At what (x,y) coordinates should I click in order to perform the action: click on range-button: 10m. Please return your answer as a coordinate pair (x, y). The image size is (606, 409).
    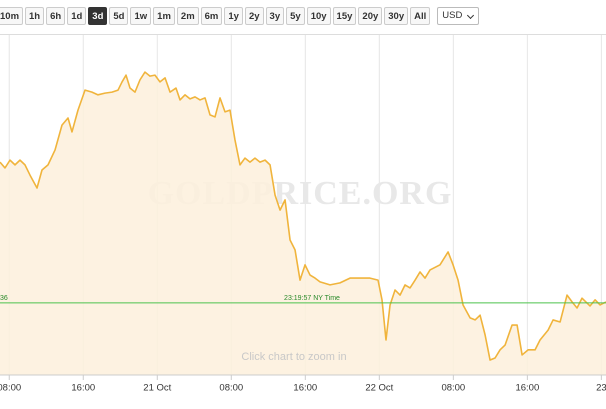
    Looking at the image, I should click on (12, 16).